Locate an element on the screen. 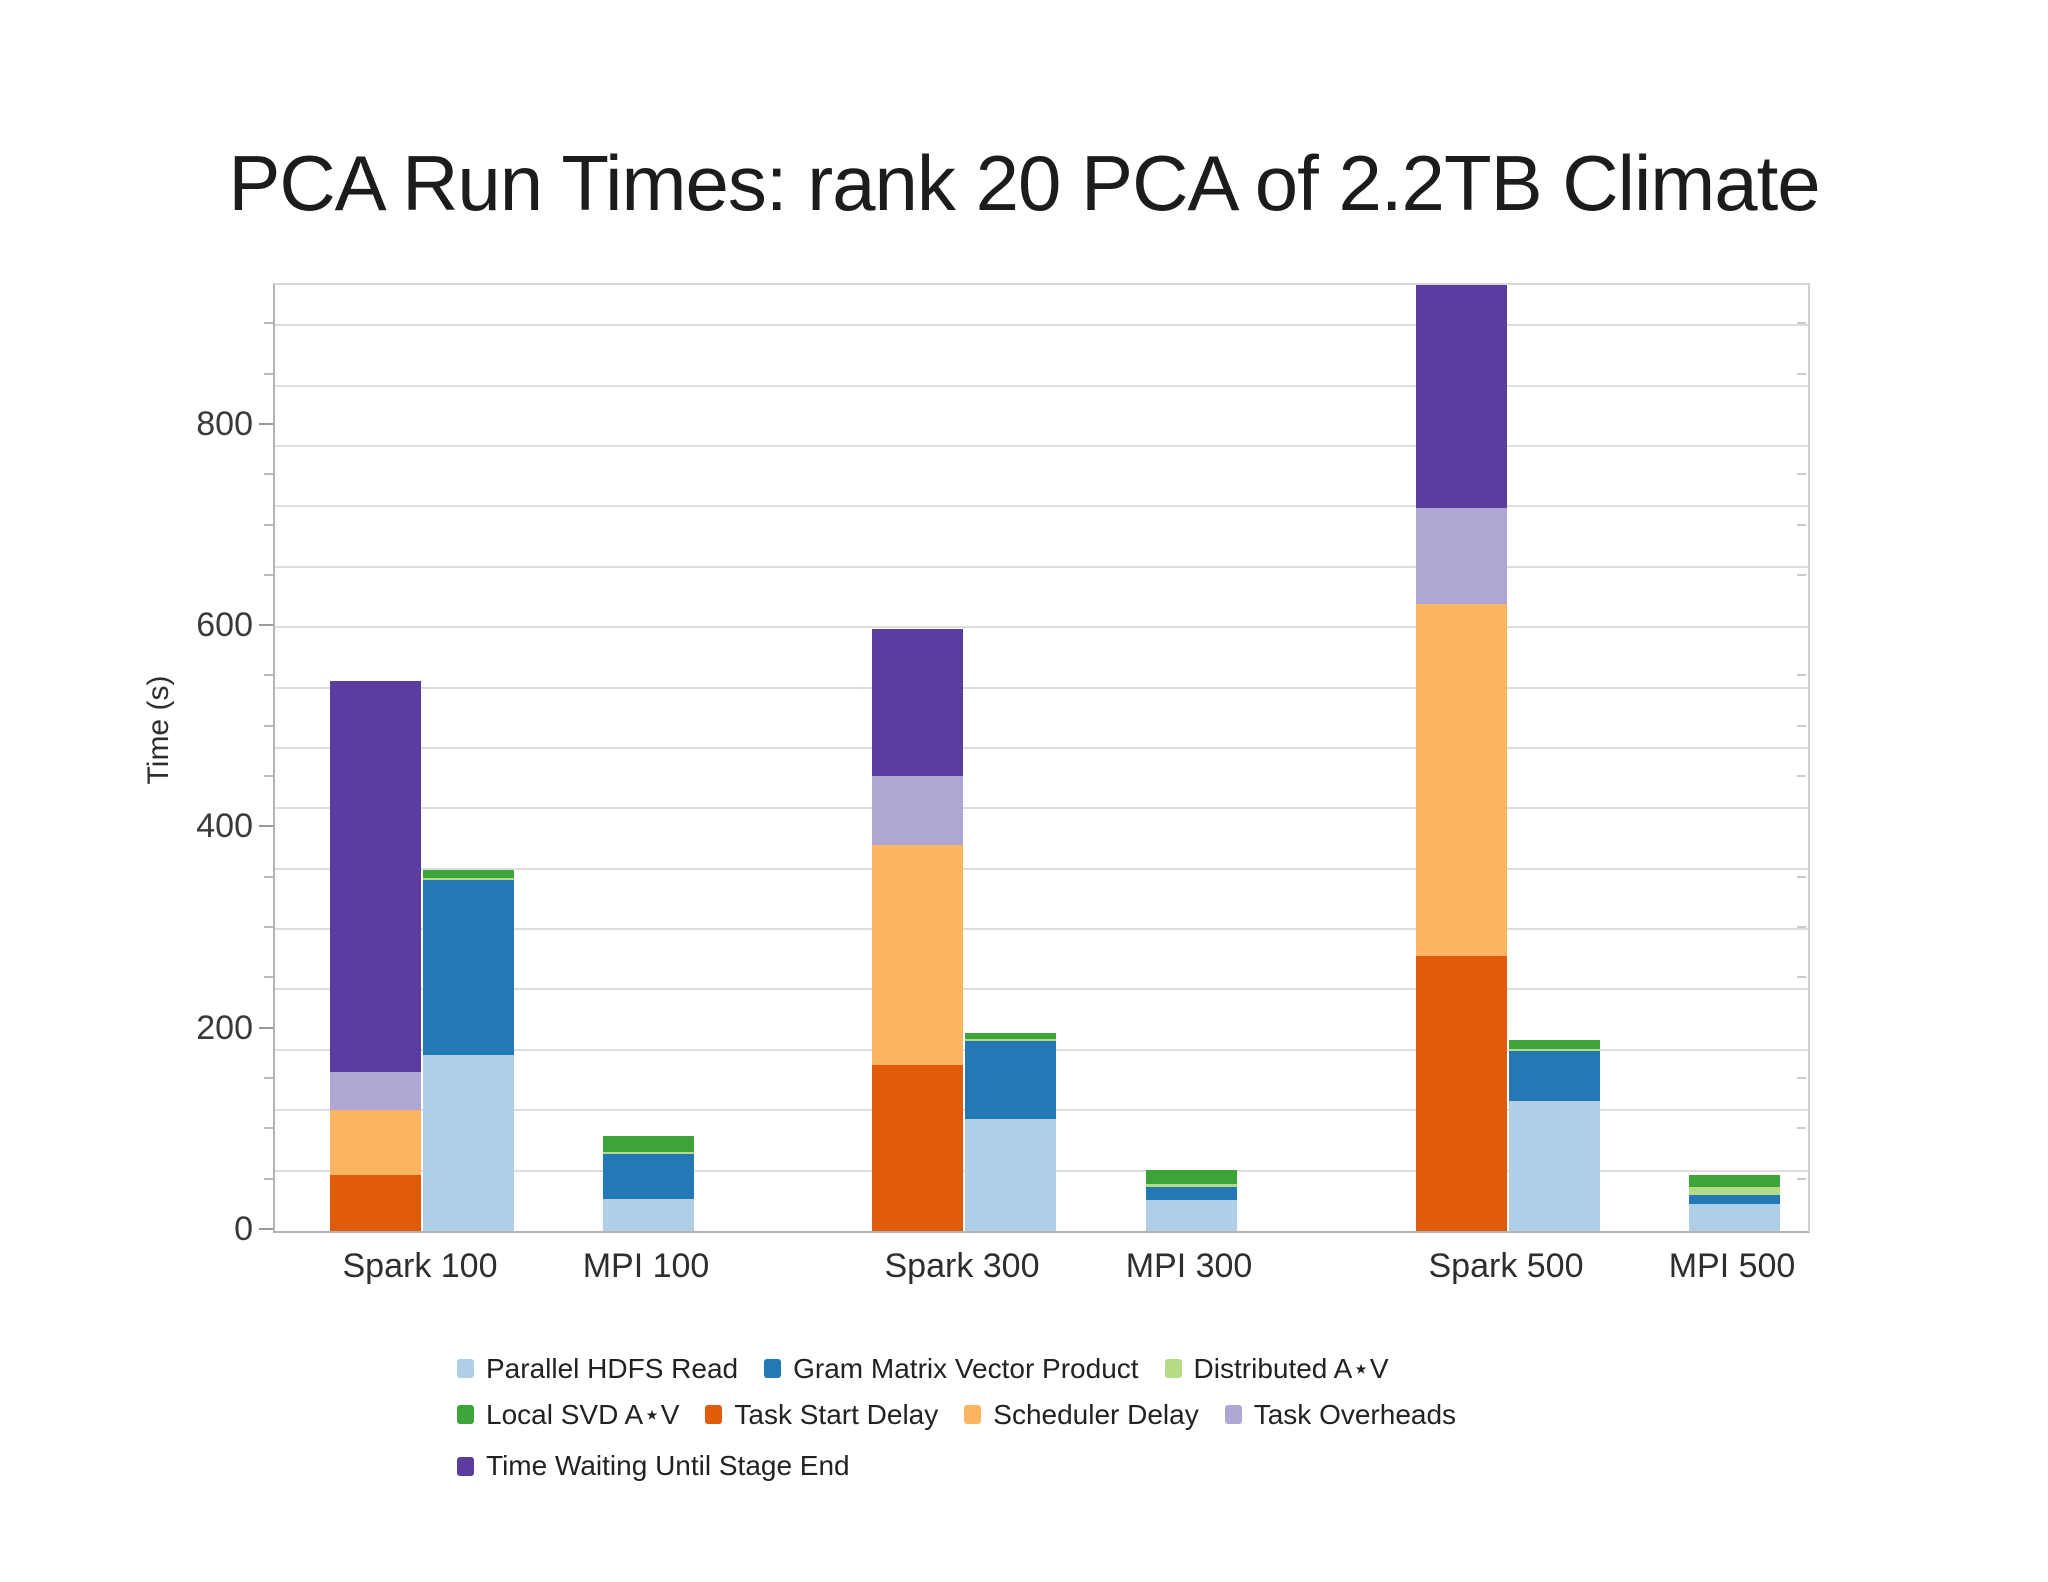 The width and height of the screenshot is (2048, 1582). legend-label: Local SVD A⋆V is located at coordinates (583, 1414).